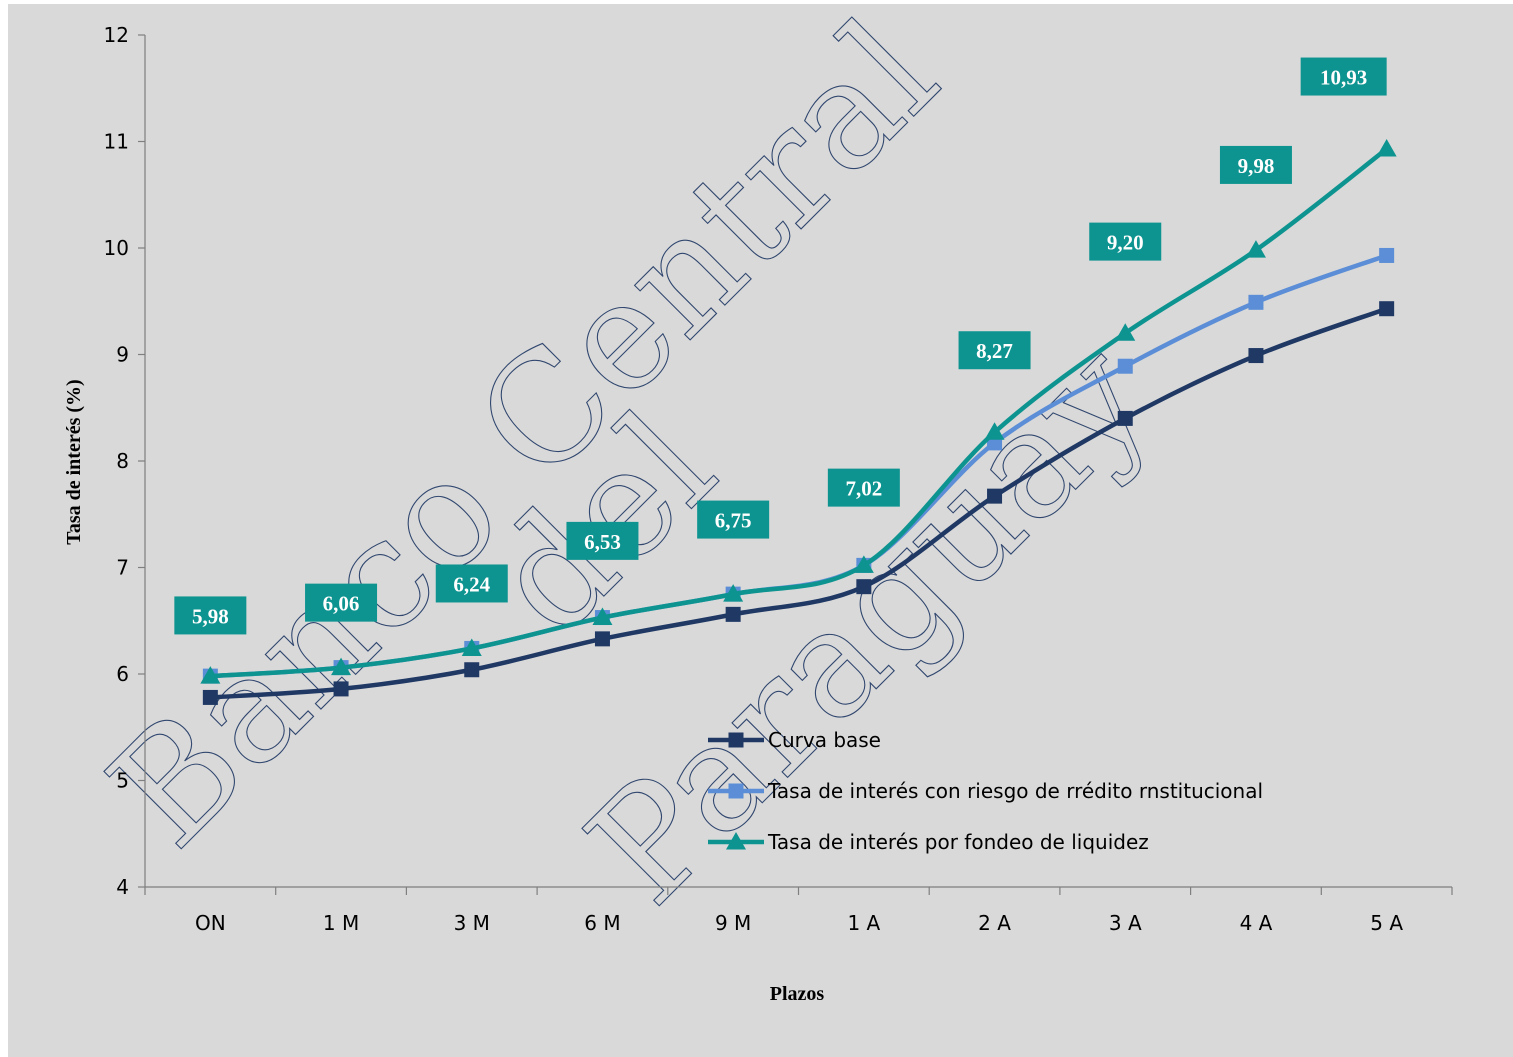 The height and width of the screenshot is (1057, 1513). Describe the element at coordinates (122, 887) in the screenshot. I see `y-tick-label: 4` at that location.